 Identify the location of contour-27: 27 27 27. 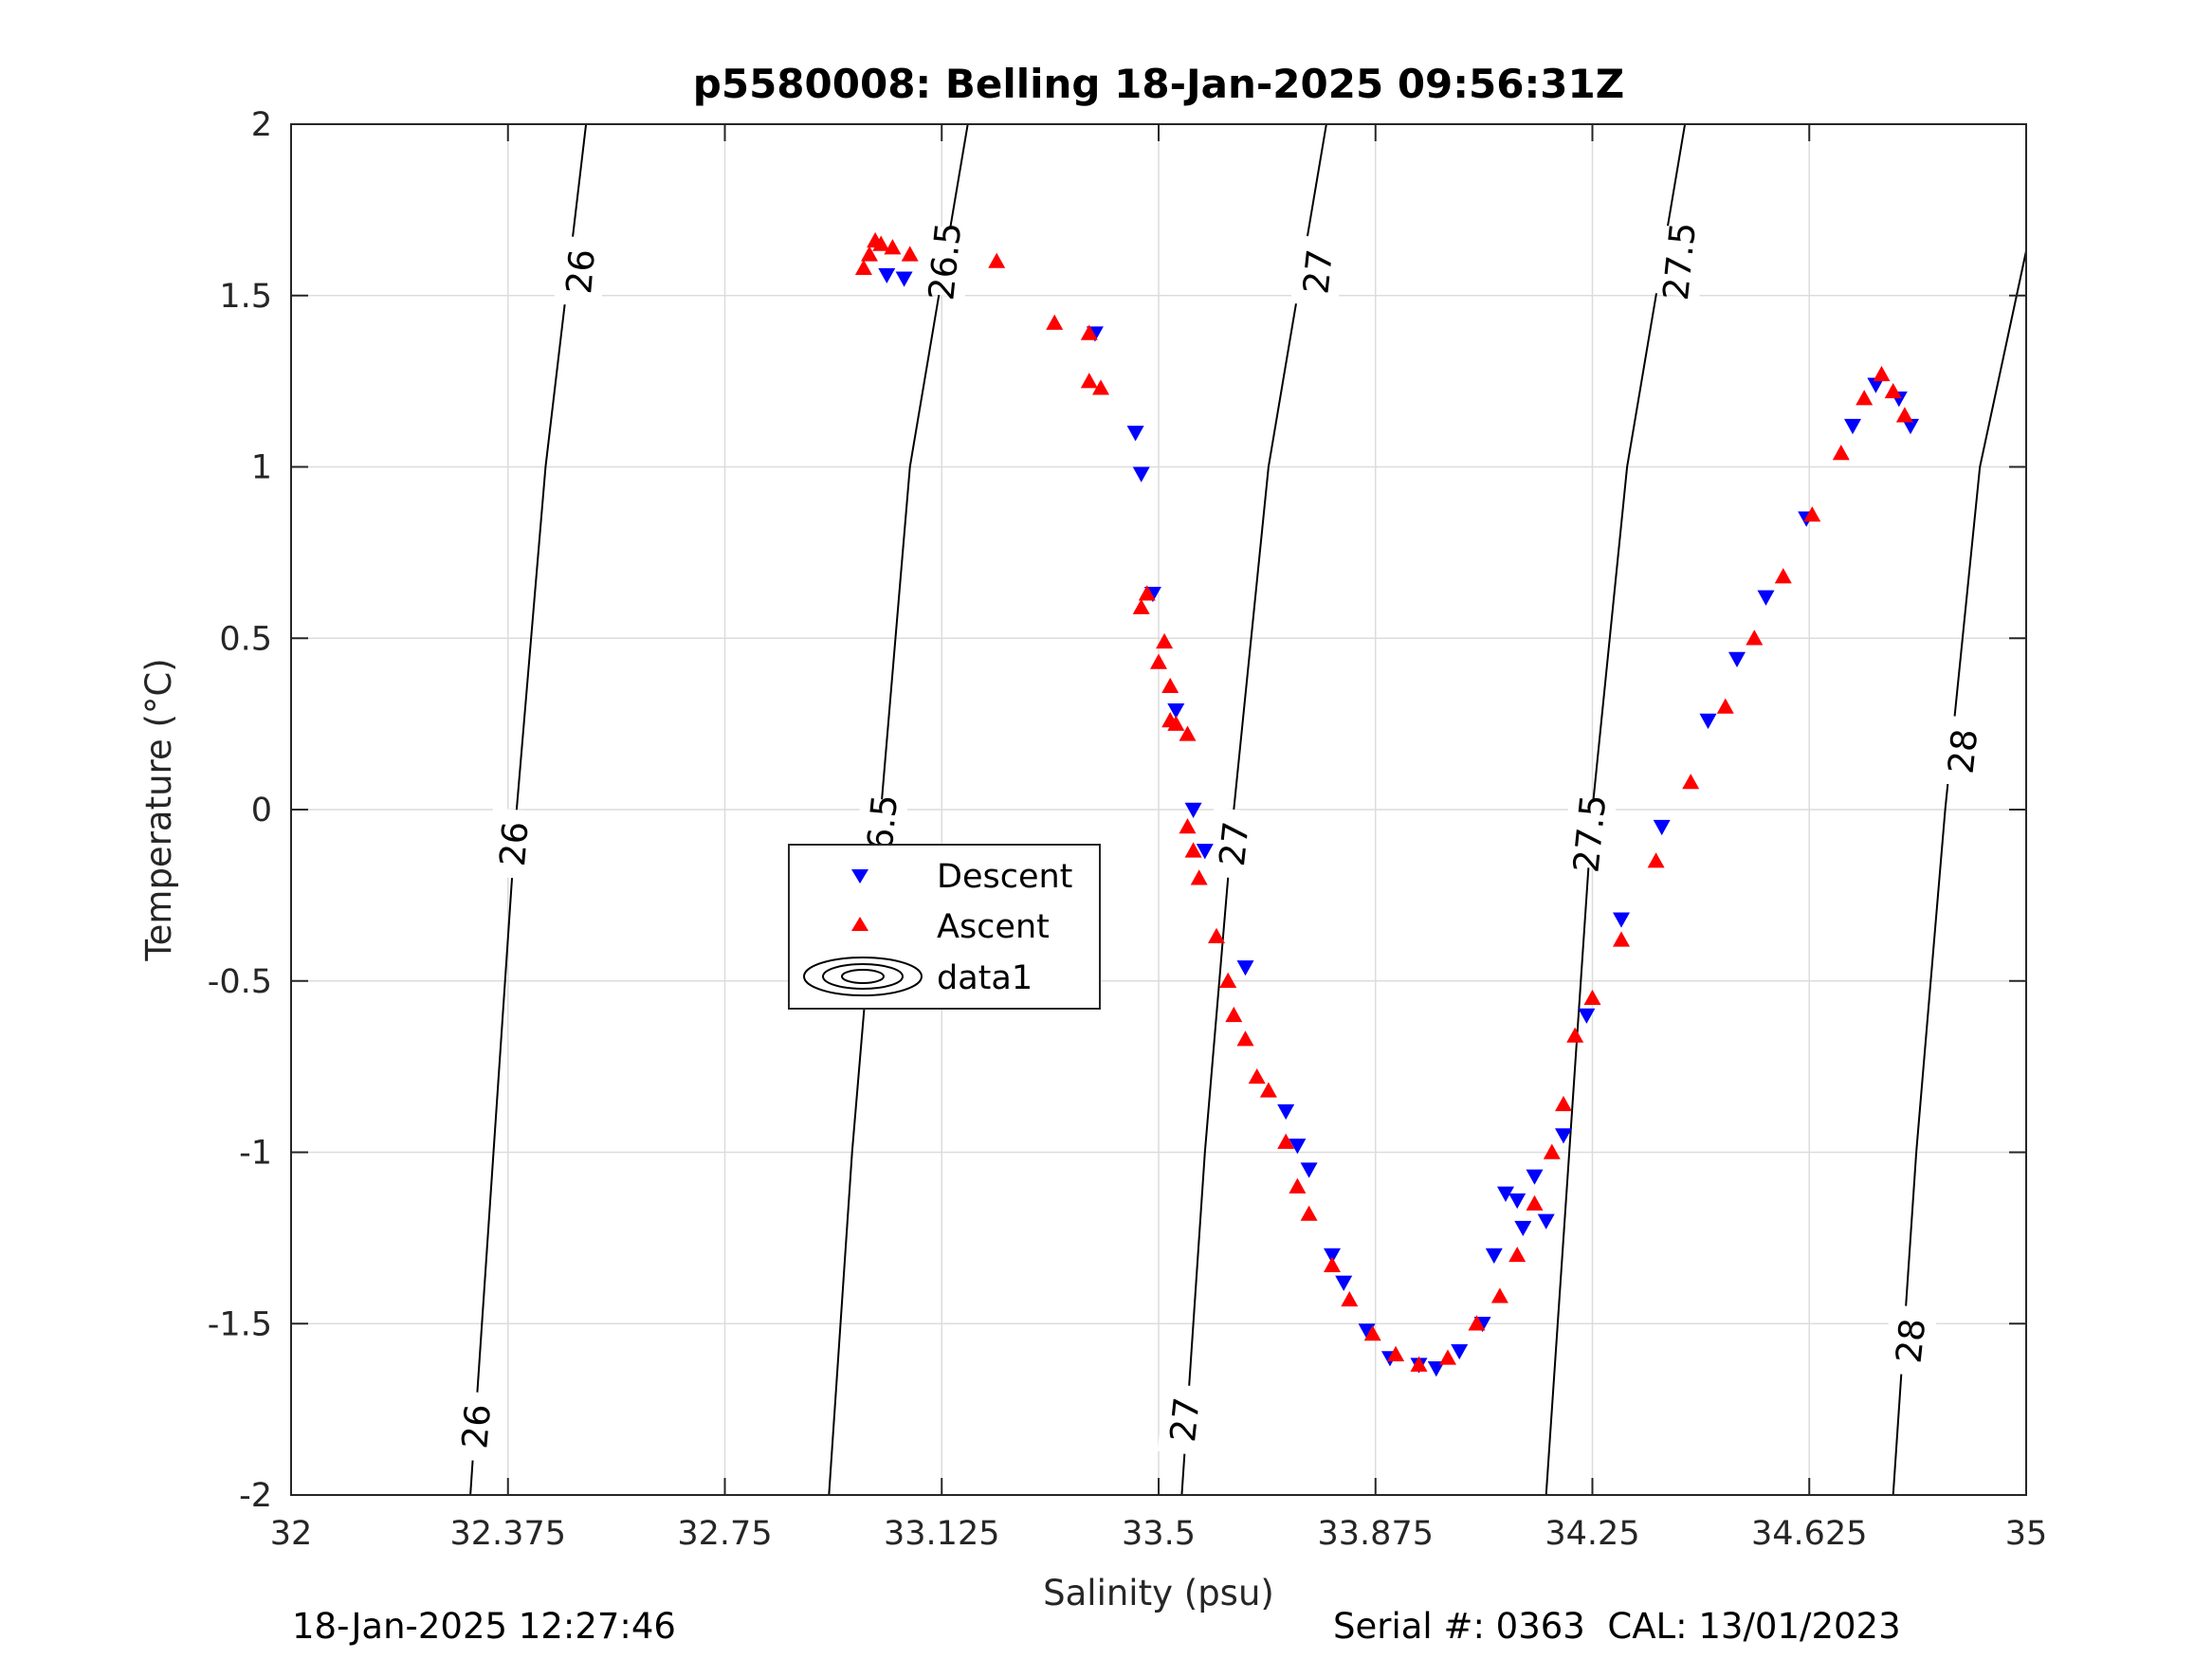
(1251, 809).